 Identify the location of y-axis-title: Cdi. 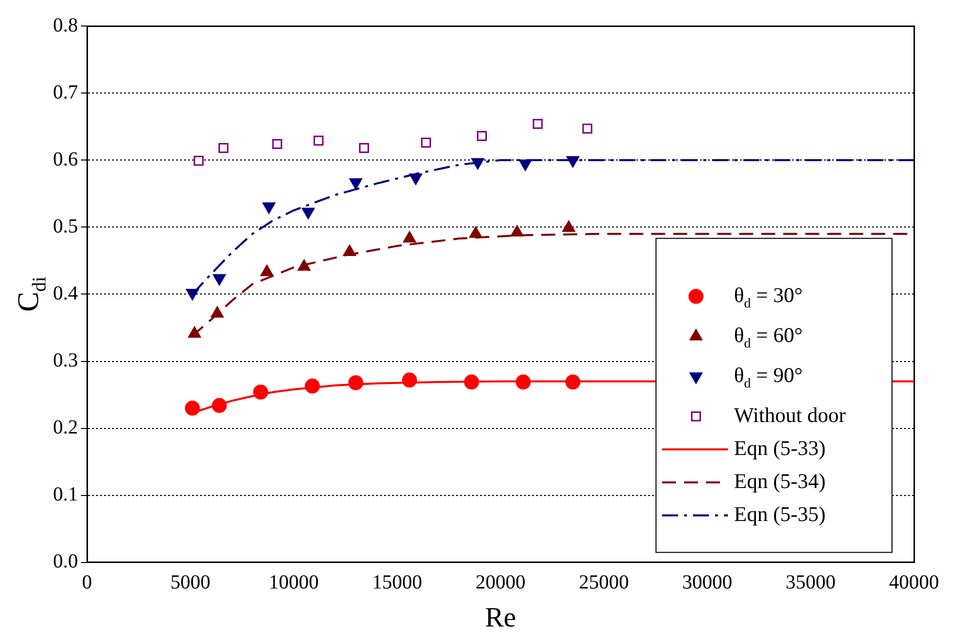
(31, 294).